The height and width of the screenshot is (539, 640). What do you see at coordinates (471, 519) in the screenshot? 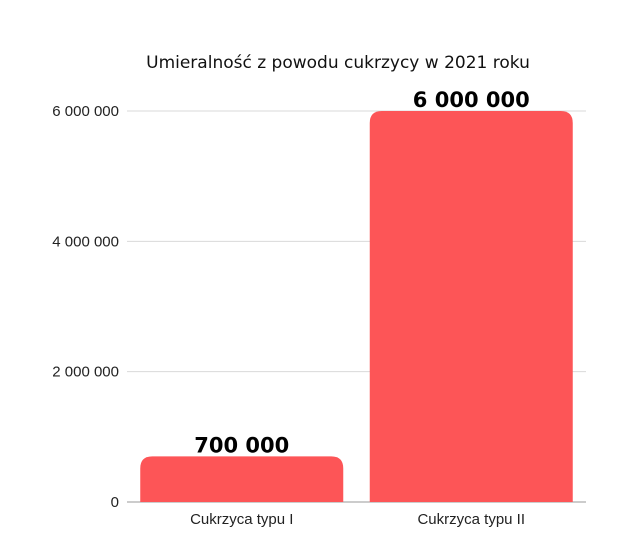
I see `x-category-label: Cukrzyca typu II` at bounding box center [471, 519].